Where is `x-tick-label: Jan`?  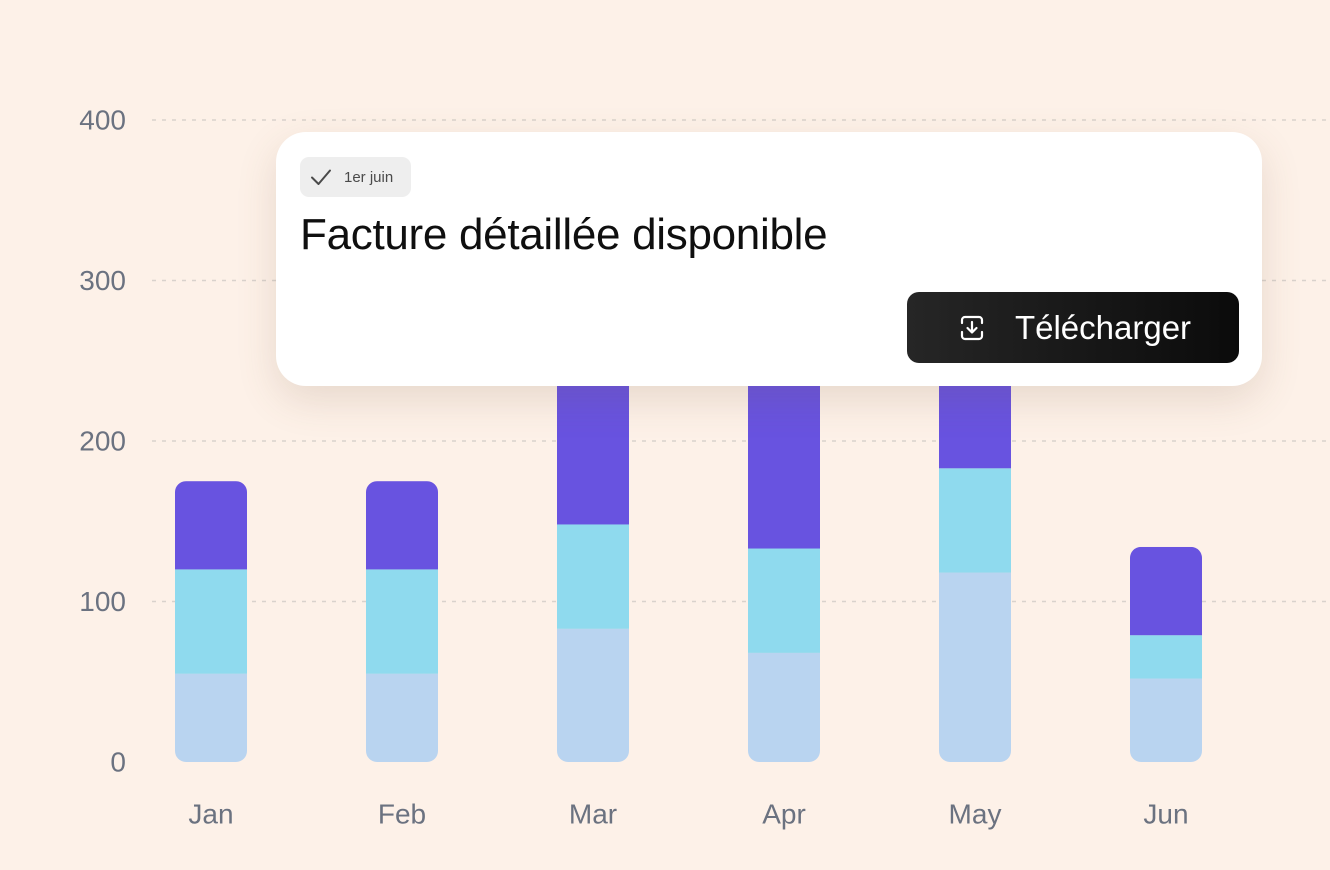 x-tick-label: Jan is located at coordinates (210, 814).